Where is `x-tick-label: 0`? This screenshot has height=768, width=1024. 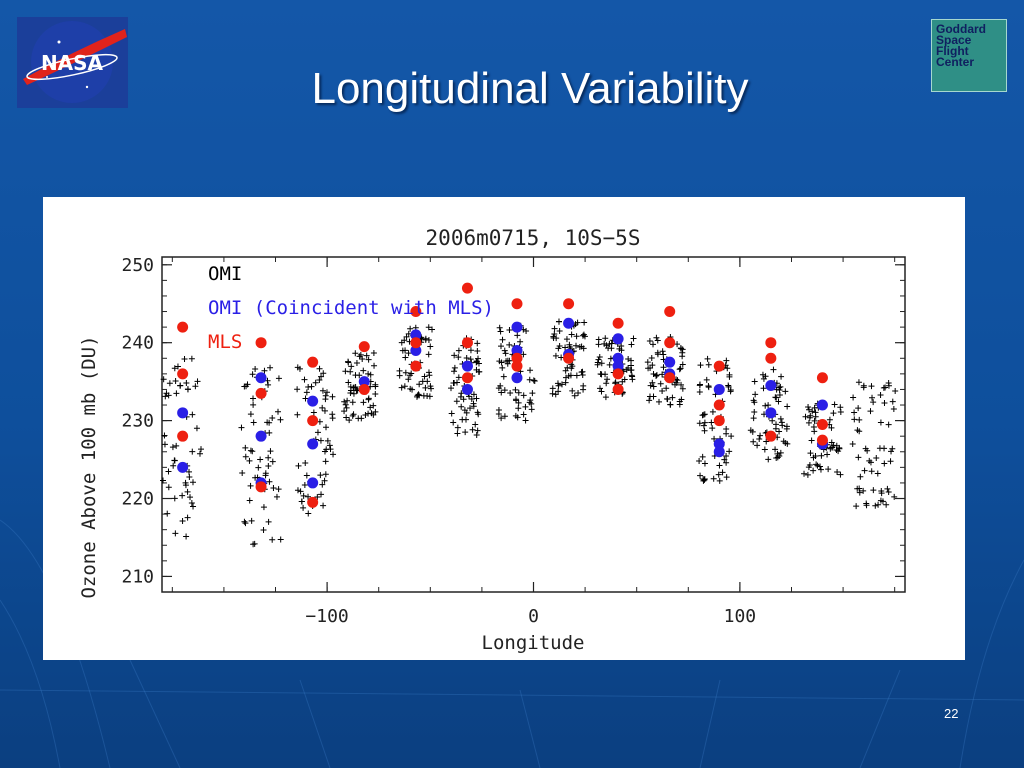
x-tick-label: 0 is located at coordinates (533, 616).